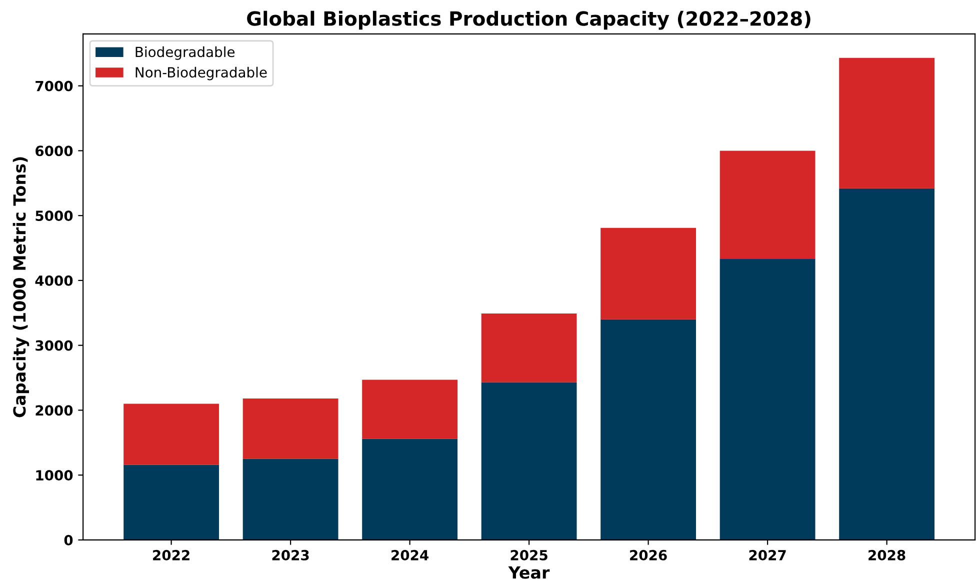 This screenshot has width=977, height=585. I want to click on y-tick-label: 0, so click(68, 540).